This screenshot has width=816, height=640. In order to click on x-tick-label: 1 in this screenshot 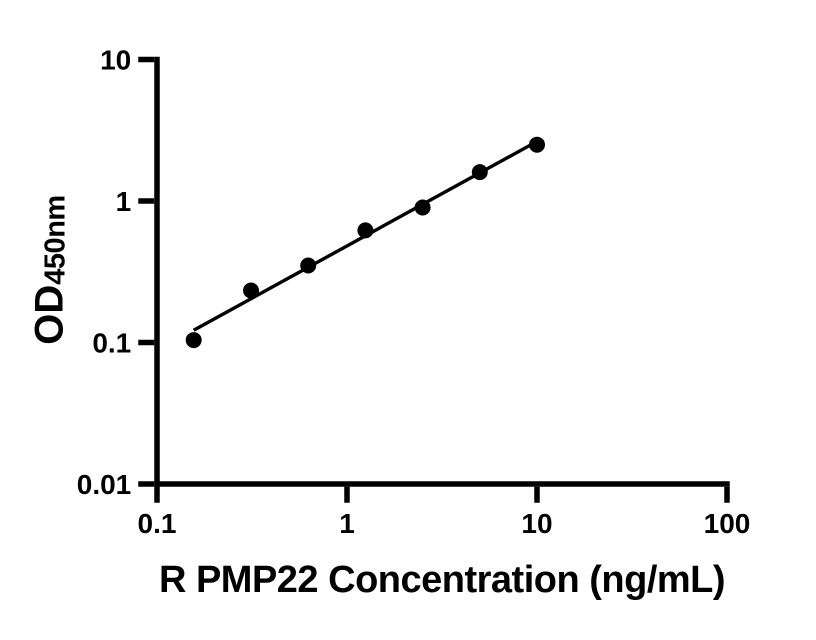, I will do `click(347, 523)`.